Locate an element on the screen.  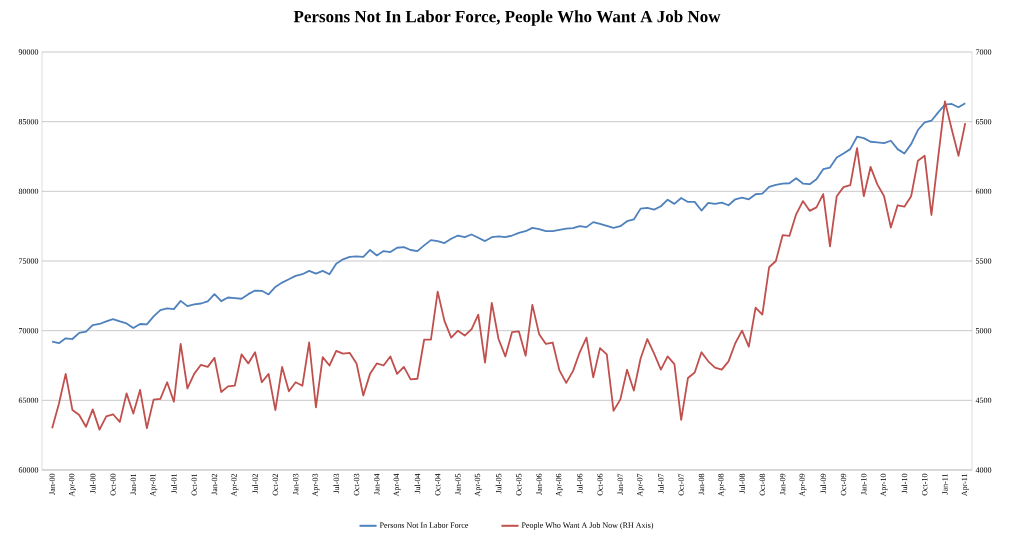
x-tick-label: Jan-06 is located at coordinates (539, 484).